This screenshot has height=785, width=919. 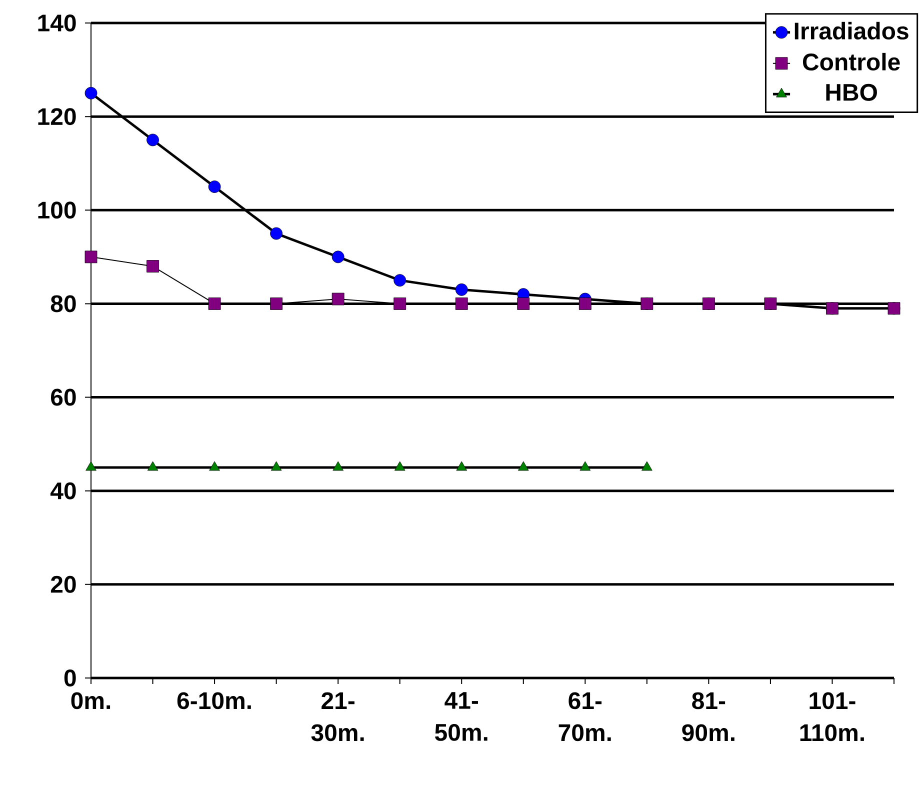 I want to click on y-tick-label: 40, so click(x=63, y=491).